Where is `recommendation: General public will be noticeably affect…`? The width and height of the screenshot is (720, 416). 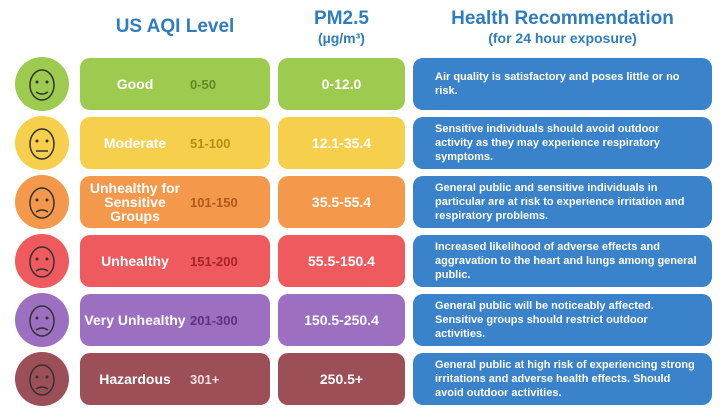 recommendation: General public will be noticeably affect… is located at coordinates (562, 320).